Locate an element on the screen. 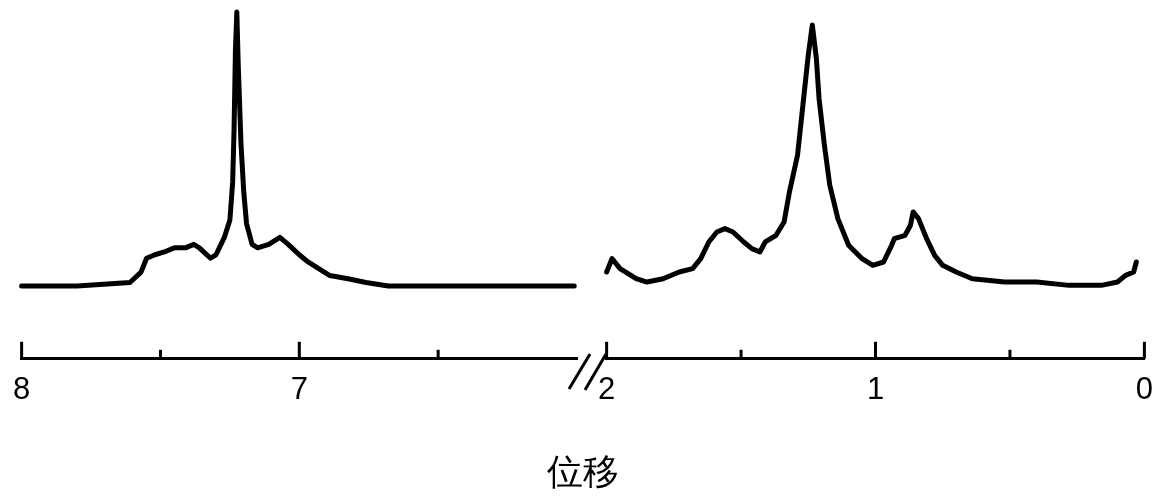 The height and width of the screenshot is (503, 1166). x-tick-label: 2 is located at coordinates (607, 388).